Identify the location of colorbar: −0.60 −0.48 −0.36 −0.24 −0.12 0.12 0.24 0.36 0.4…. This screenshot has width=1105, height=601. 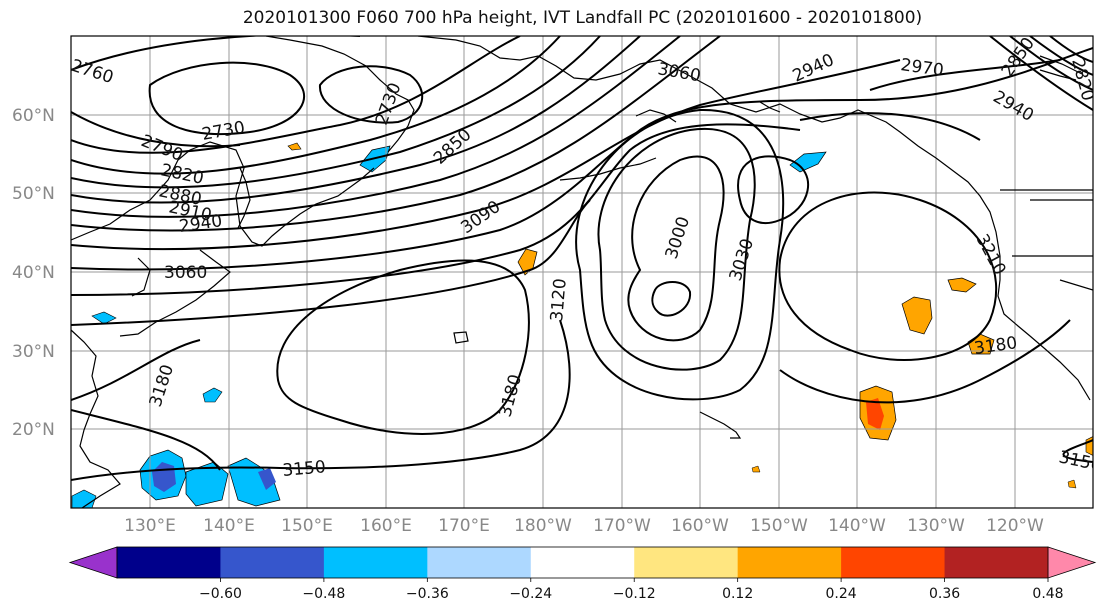
(582, 573).